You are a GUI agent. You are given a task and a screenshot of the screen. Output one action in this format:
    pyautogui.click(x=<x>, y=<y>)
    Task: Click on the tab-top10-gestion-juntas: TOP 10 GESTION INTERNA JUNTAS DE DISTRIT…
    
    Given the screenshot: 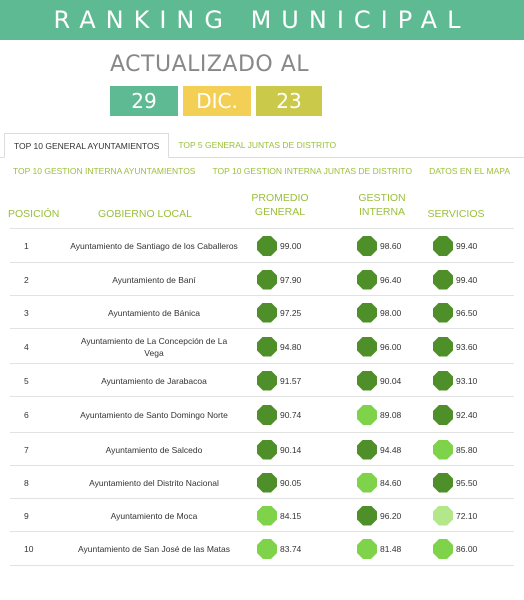 What is the action you would take?
    pyautogui.click(x=312, y=171)
    